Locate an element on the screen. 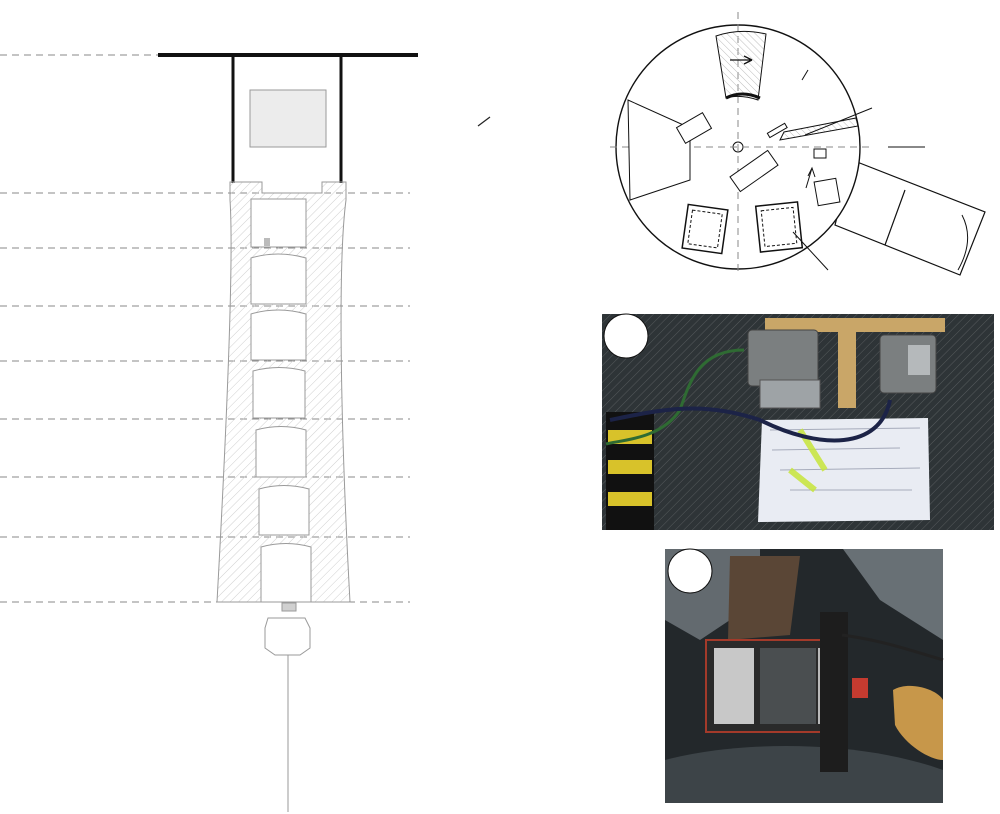  plan-A-arrow is located at coordinates (810, 177).